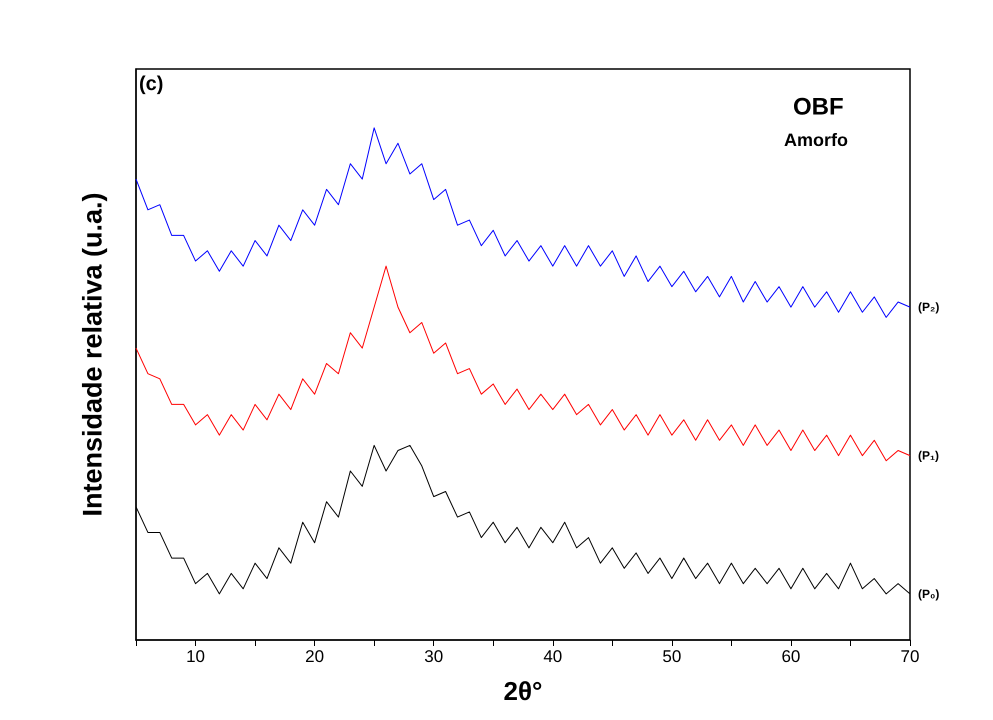  What do you see at coordinates (816, 140) in the screenshot?
I see `annotation: Amorfo` at bounding box center [816, 140].